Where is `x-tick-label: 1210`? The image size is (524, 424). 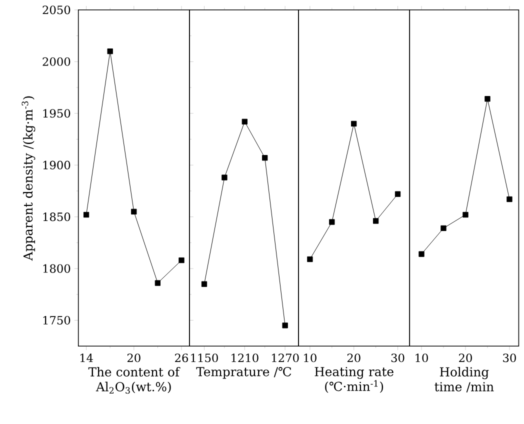 x-tick-label: 1210 is located at coordinates (245, 358).